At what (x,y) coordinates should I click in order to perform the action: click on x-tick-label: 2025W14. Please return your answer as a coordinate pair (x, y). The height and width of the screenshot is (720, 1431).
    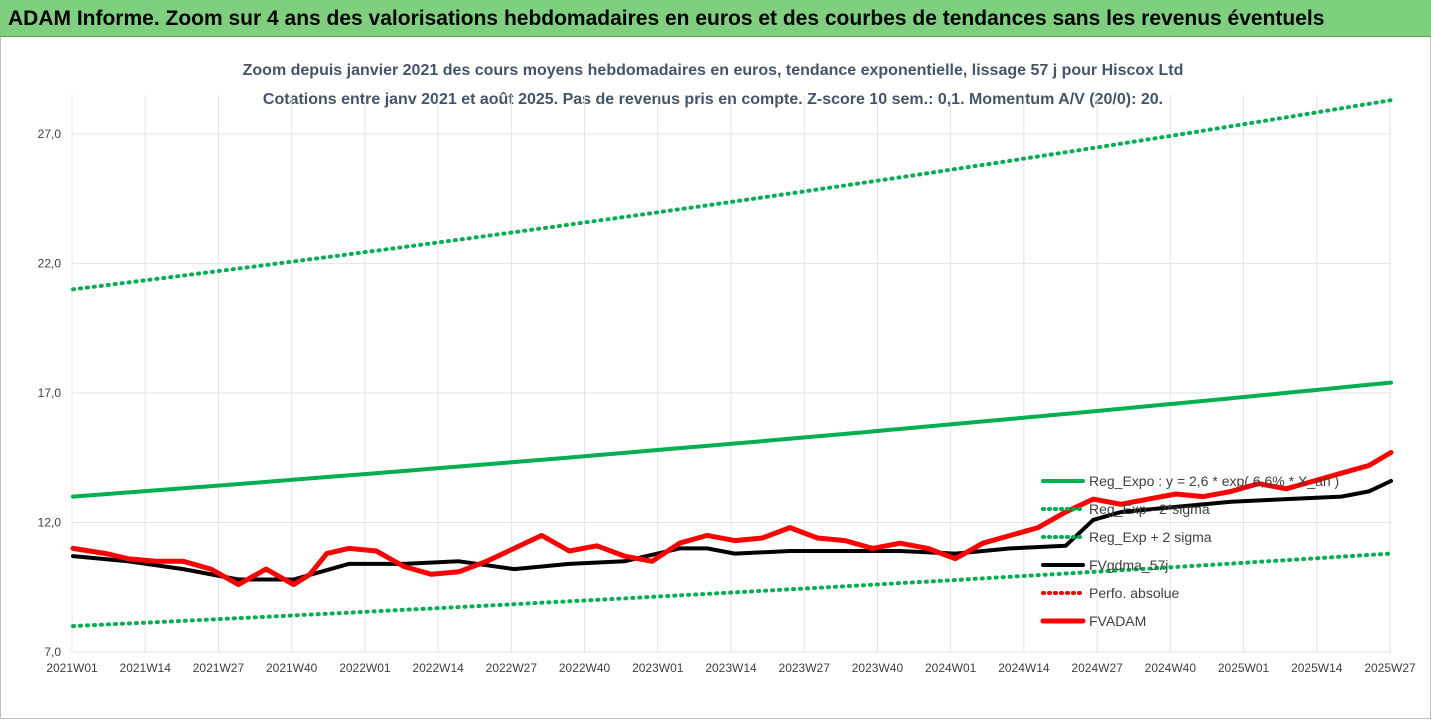
    Looking at the image, I should click on (1317, 668).